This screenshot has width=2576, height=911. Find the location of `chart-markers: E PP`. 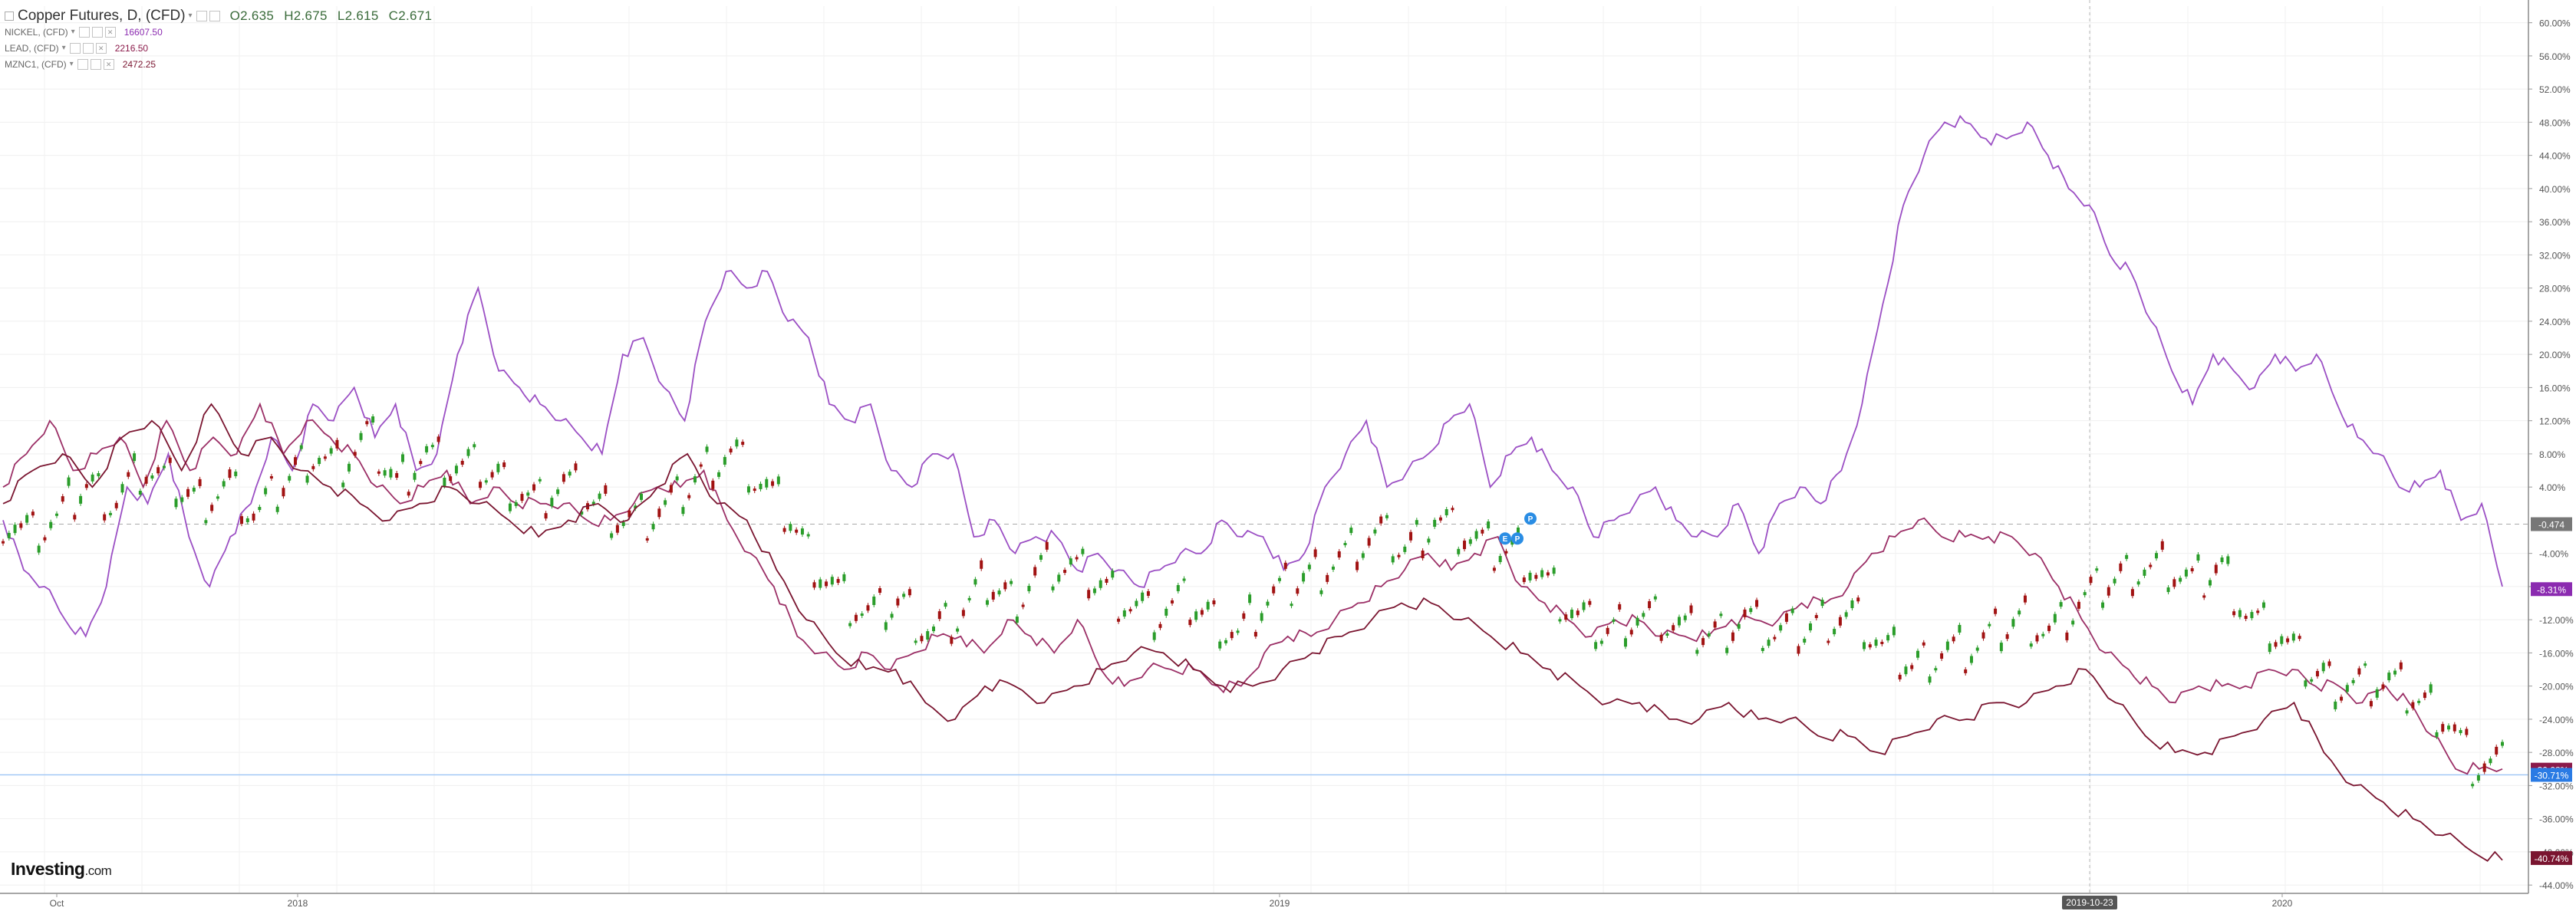

chart-markers: E PP is located at coordinates (1518, 528).